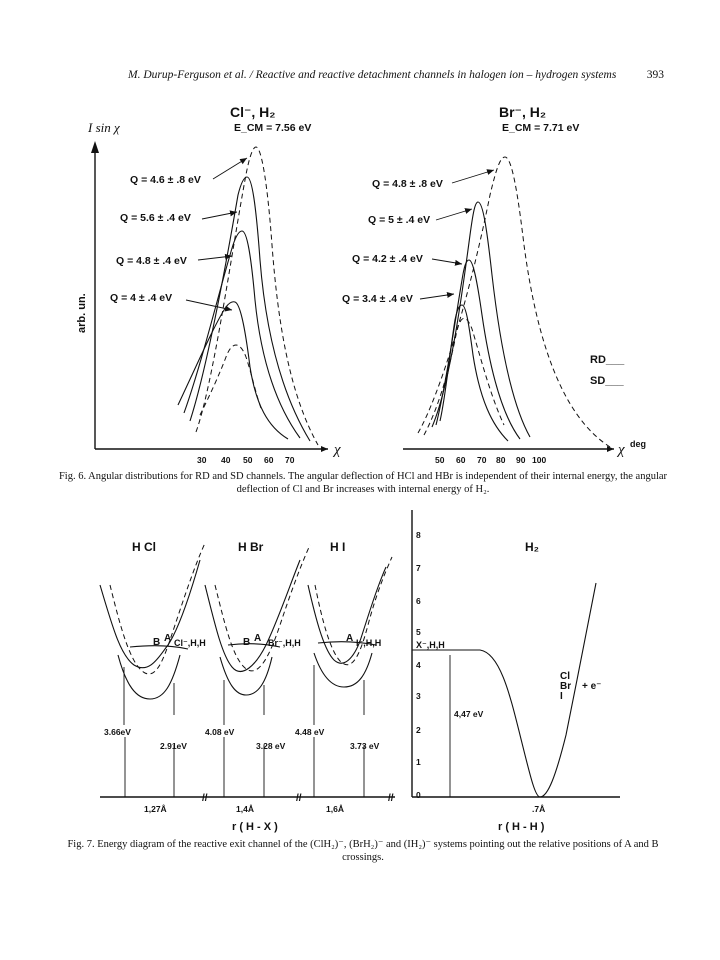 The width and height of the screenshot is (720, 960). What do you see at coordinates (284, 643) in the screenshot?
I see `fig7-state-2: Br⁻,H,H` at bounding box center [284, 643].